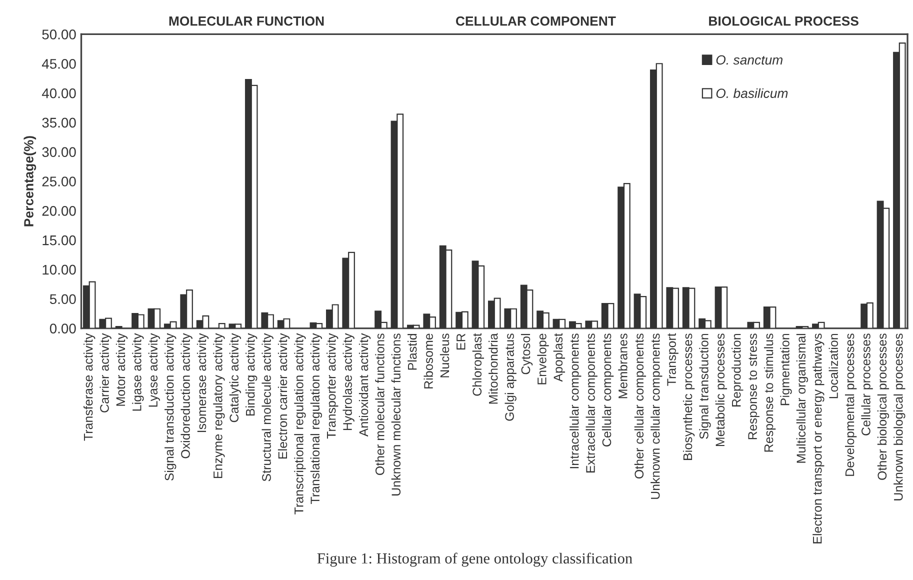  I want to click on x-tick-label: Electron transport or energy pathways, so click(818, 439).